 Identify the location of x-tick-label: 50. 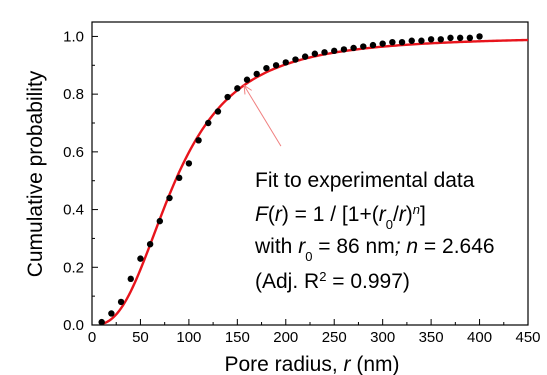
(140, 337).